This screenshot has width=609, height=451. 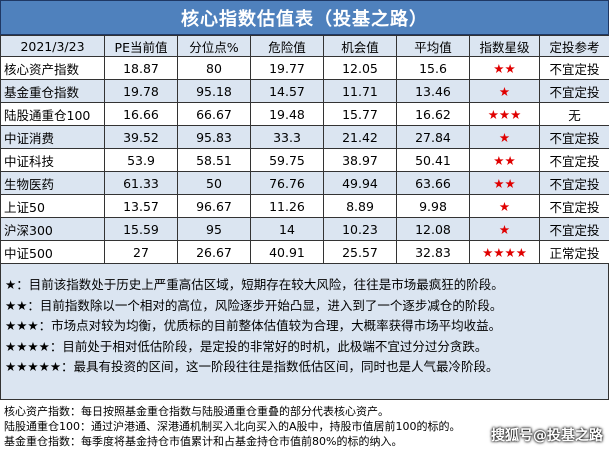 I want to click on table-row: 中证500 27 26.67 40.91 25.57 32.83 ★★★★ 正常定投, so click(x=304, y=252).